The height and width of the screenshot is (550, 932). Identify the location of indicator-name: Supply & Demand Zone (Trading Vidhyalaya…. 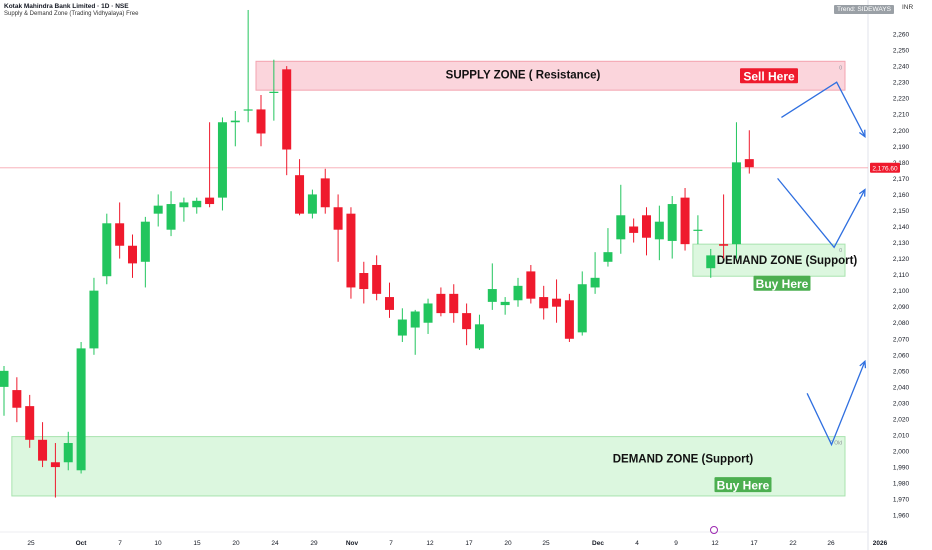
(71, 14).